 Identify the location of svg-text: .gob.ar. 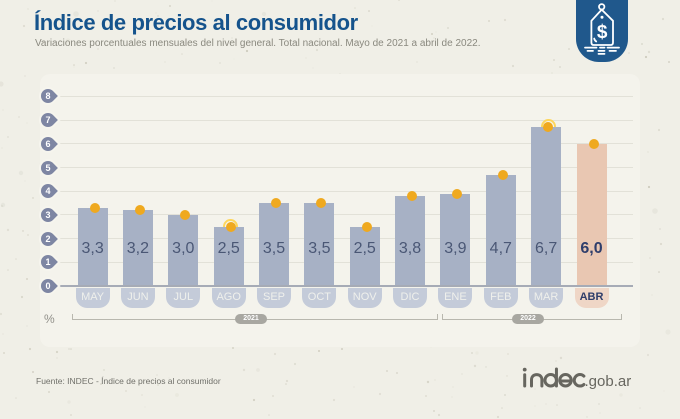
(608, 381).